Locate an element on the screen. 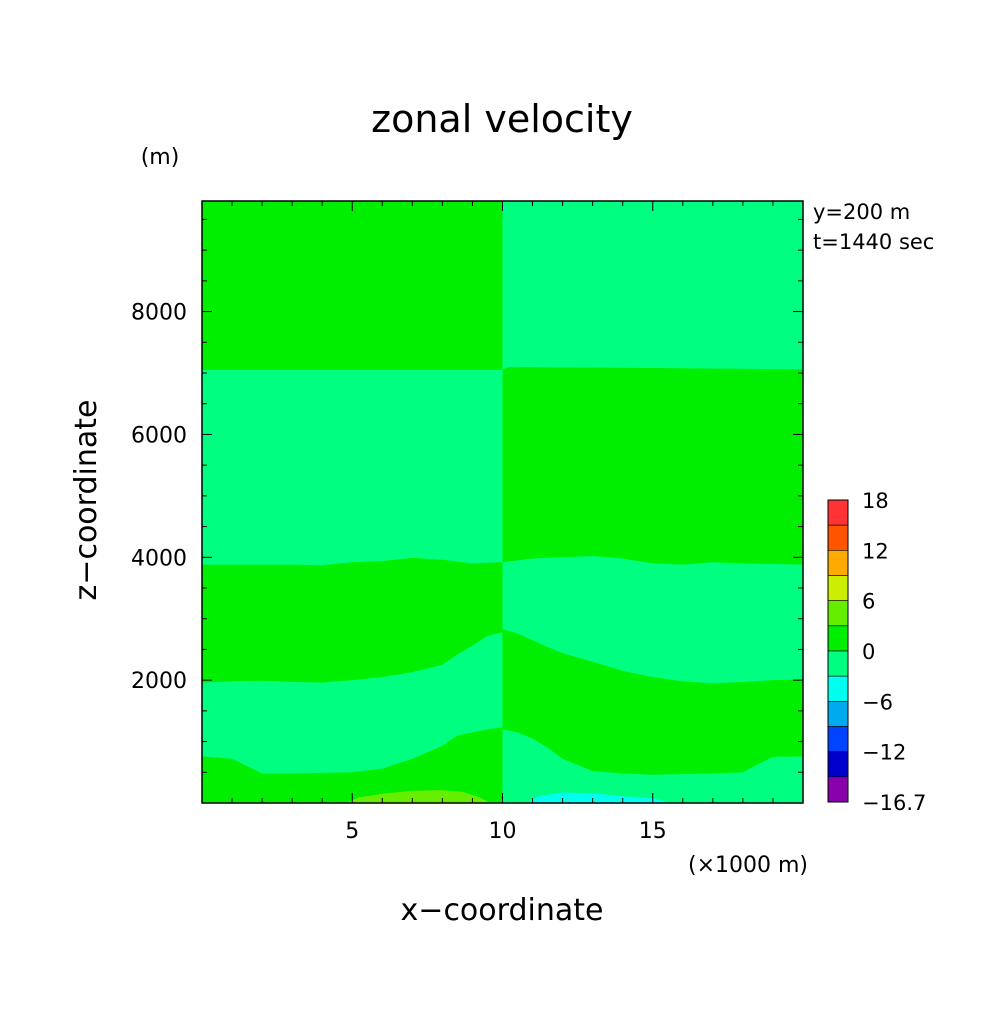  x-axis-label: x−coordinate is located at coordinates (502, 910).